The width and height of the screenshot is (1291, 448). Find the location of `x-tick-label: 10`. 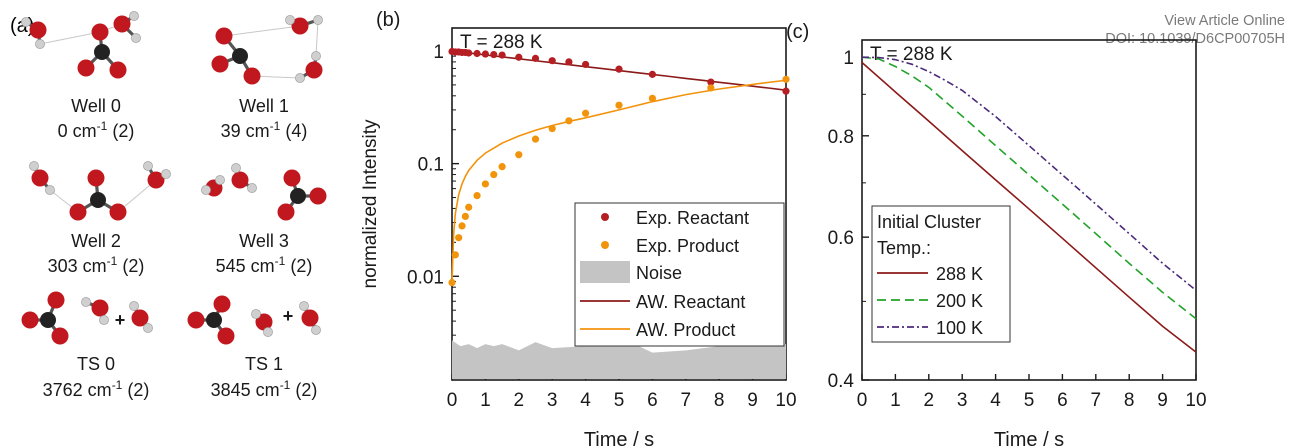

x-tick-label: 10 is located at coordinates (785, 400).